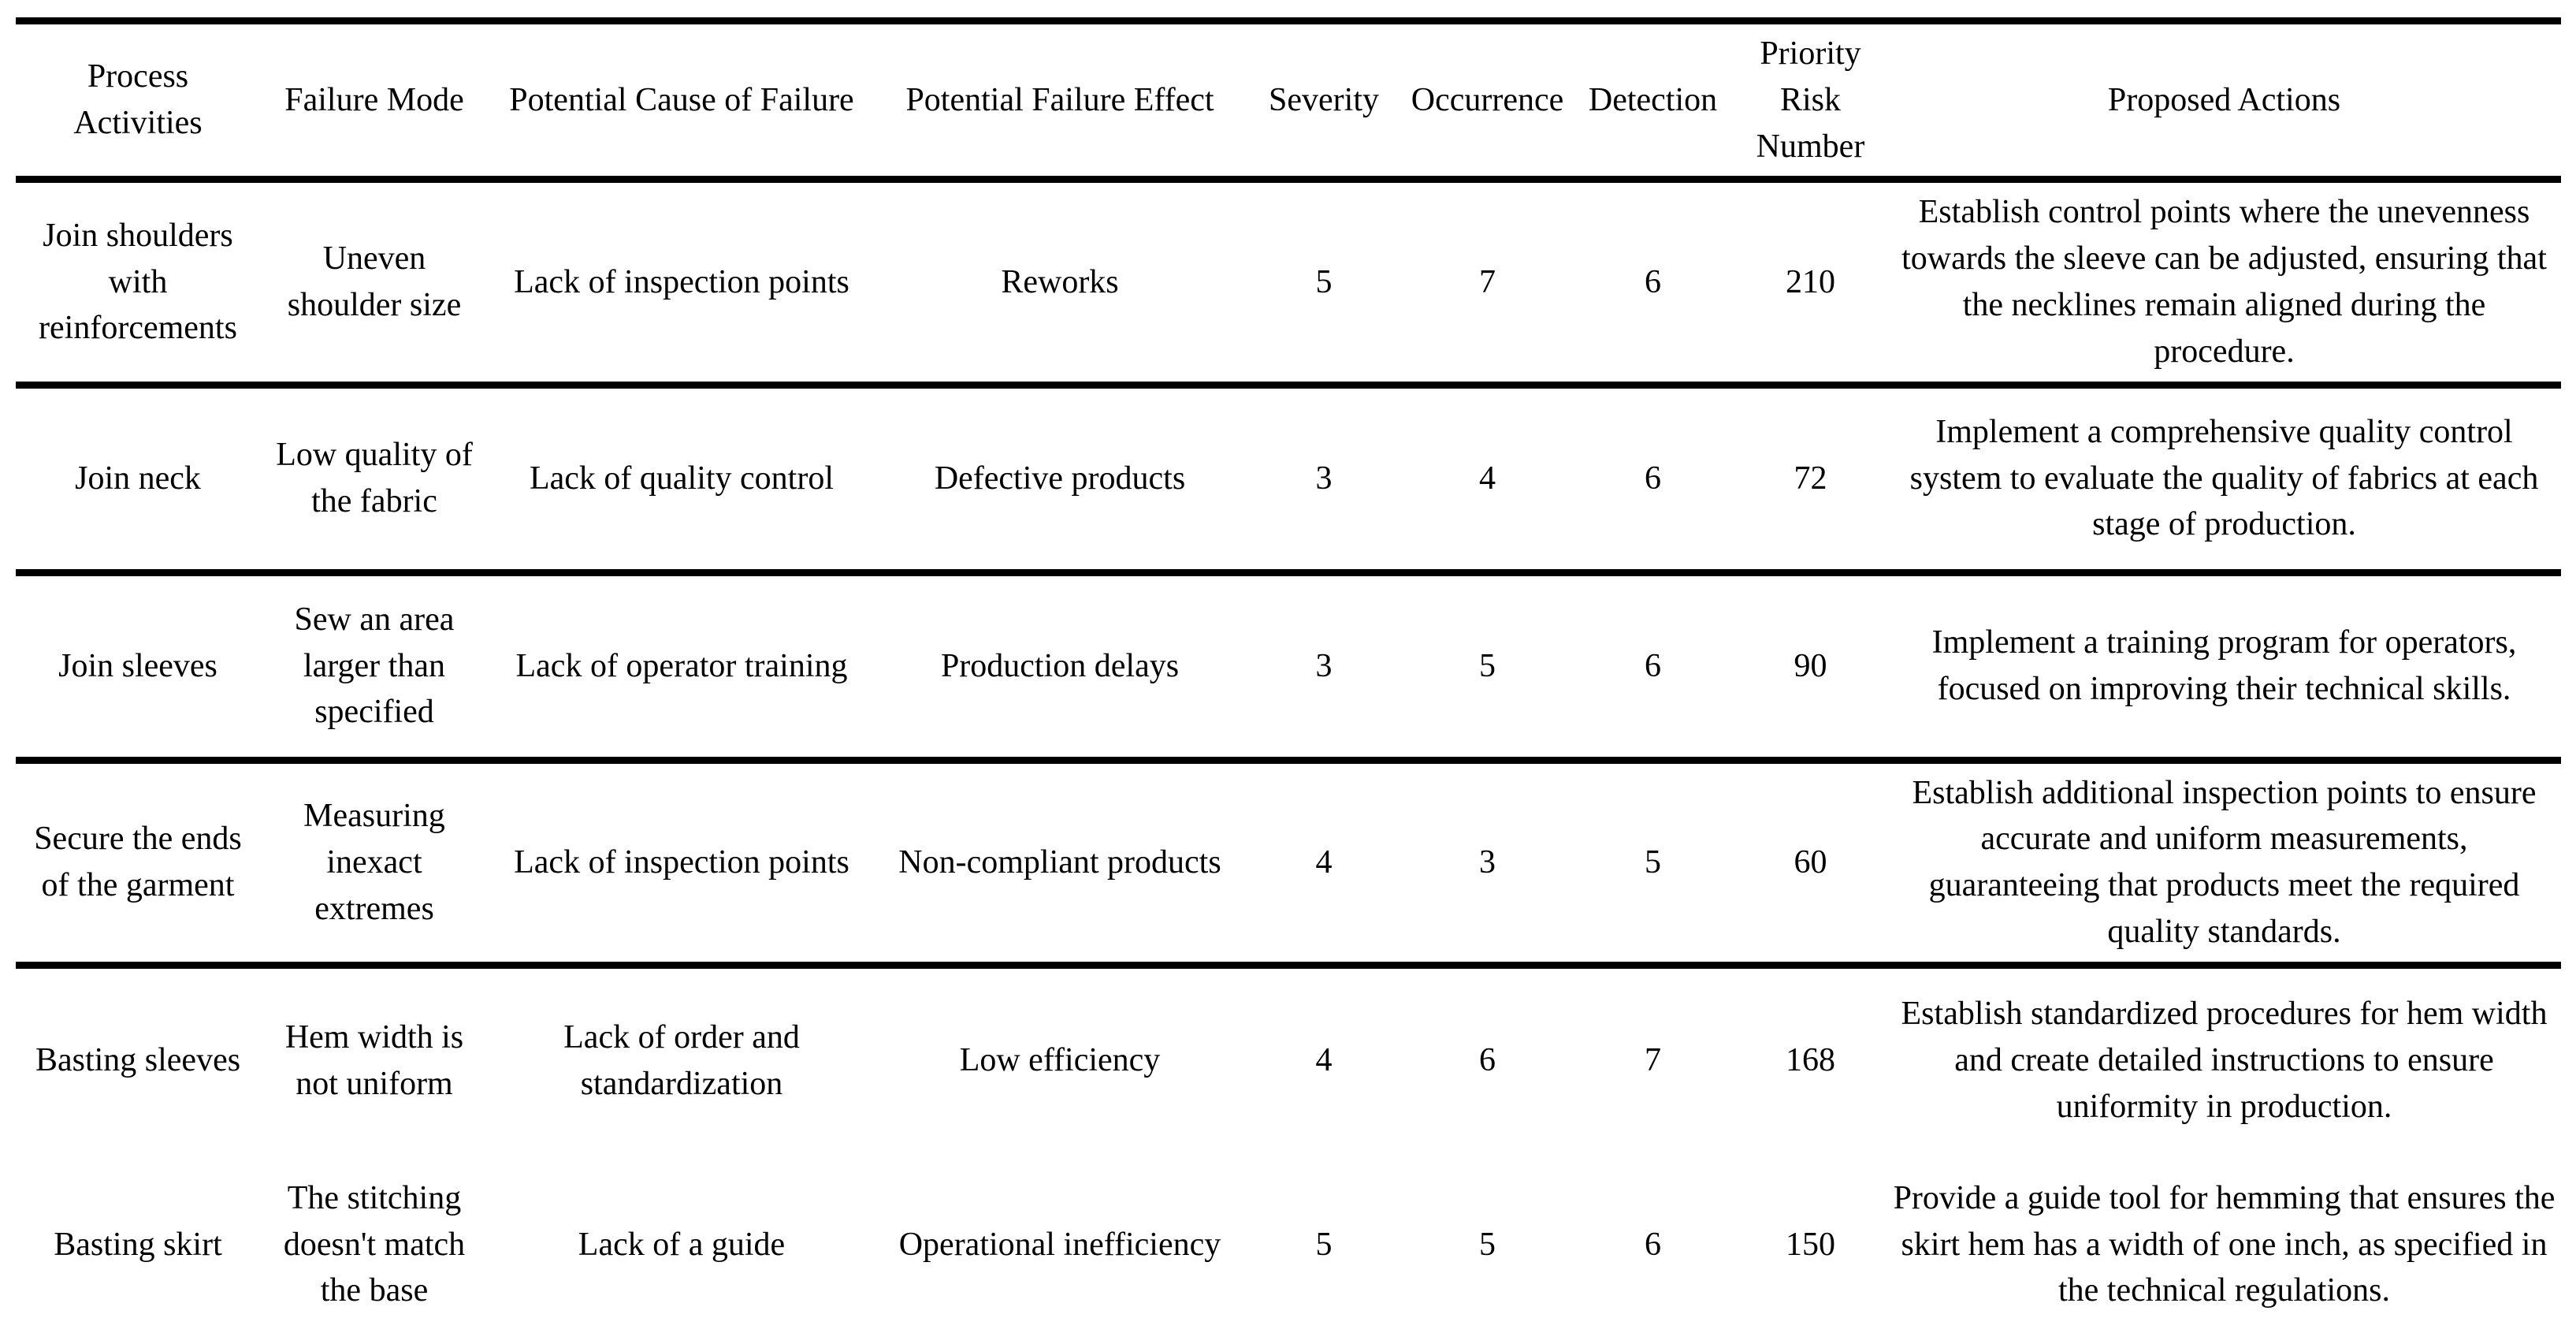  Describe the element at coordinates (374, 480) in the screenshot. I see `cell-failure-mode: Low quality of the fabric` at that location.